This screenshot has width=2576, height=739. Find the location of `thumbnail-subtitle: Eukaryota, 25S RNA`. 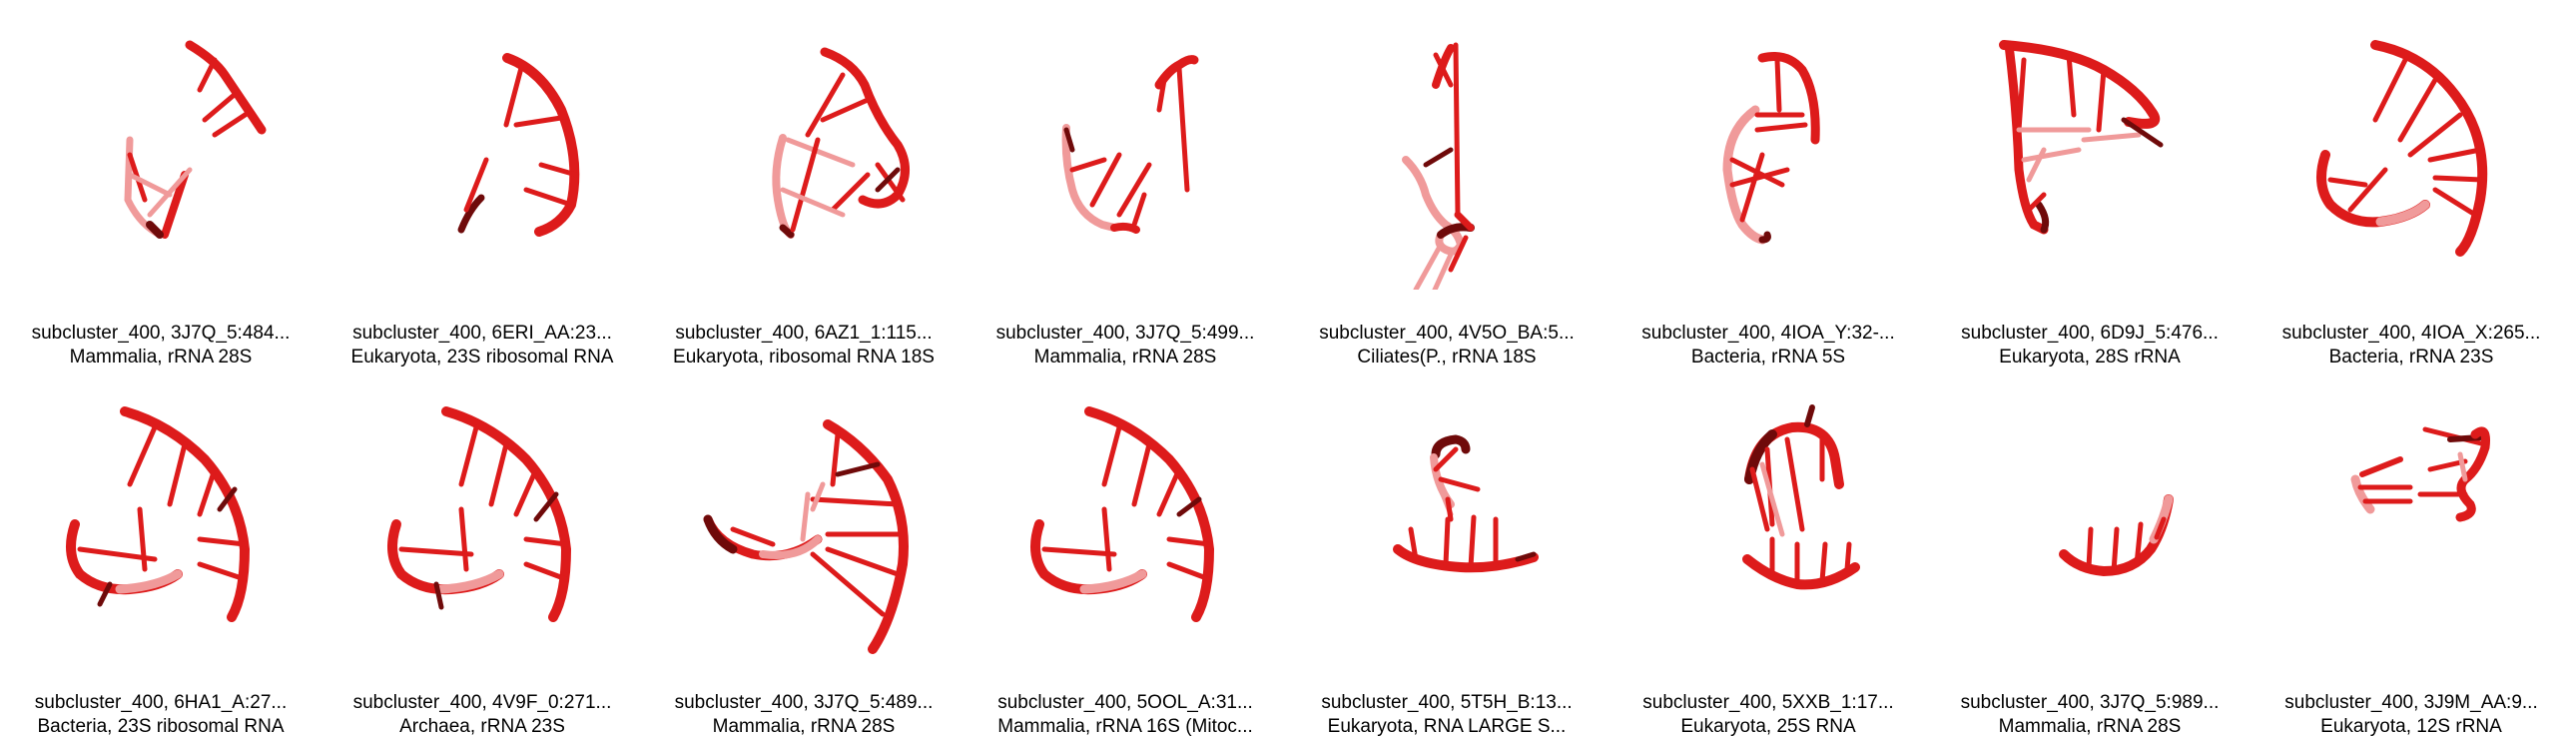

thumbnail-subtitle: Eukaryota, 25S RNA is located at coordinates (1768, 727).